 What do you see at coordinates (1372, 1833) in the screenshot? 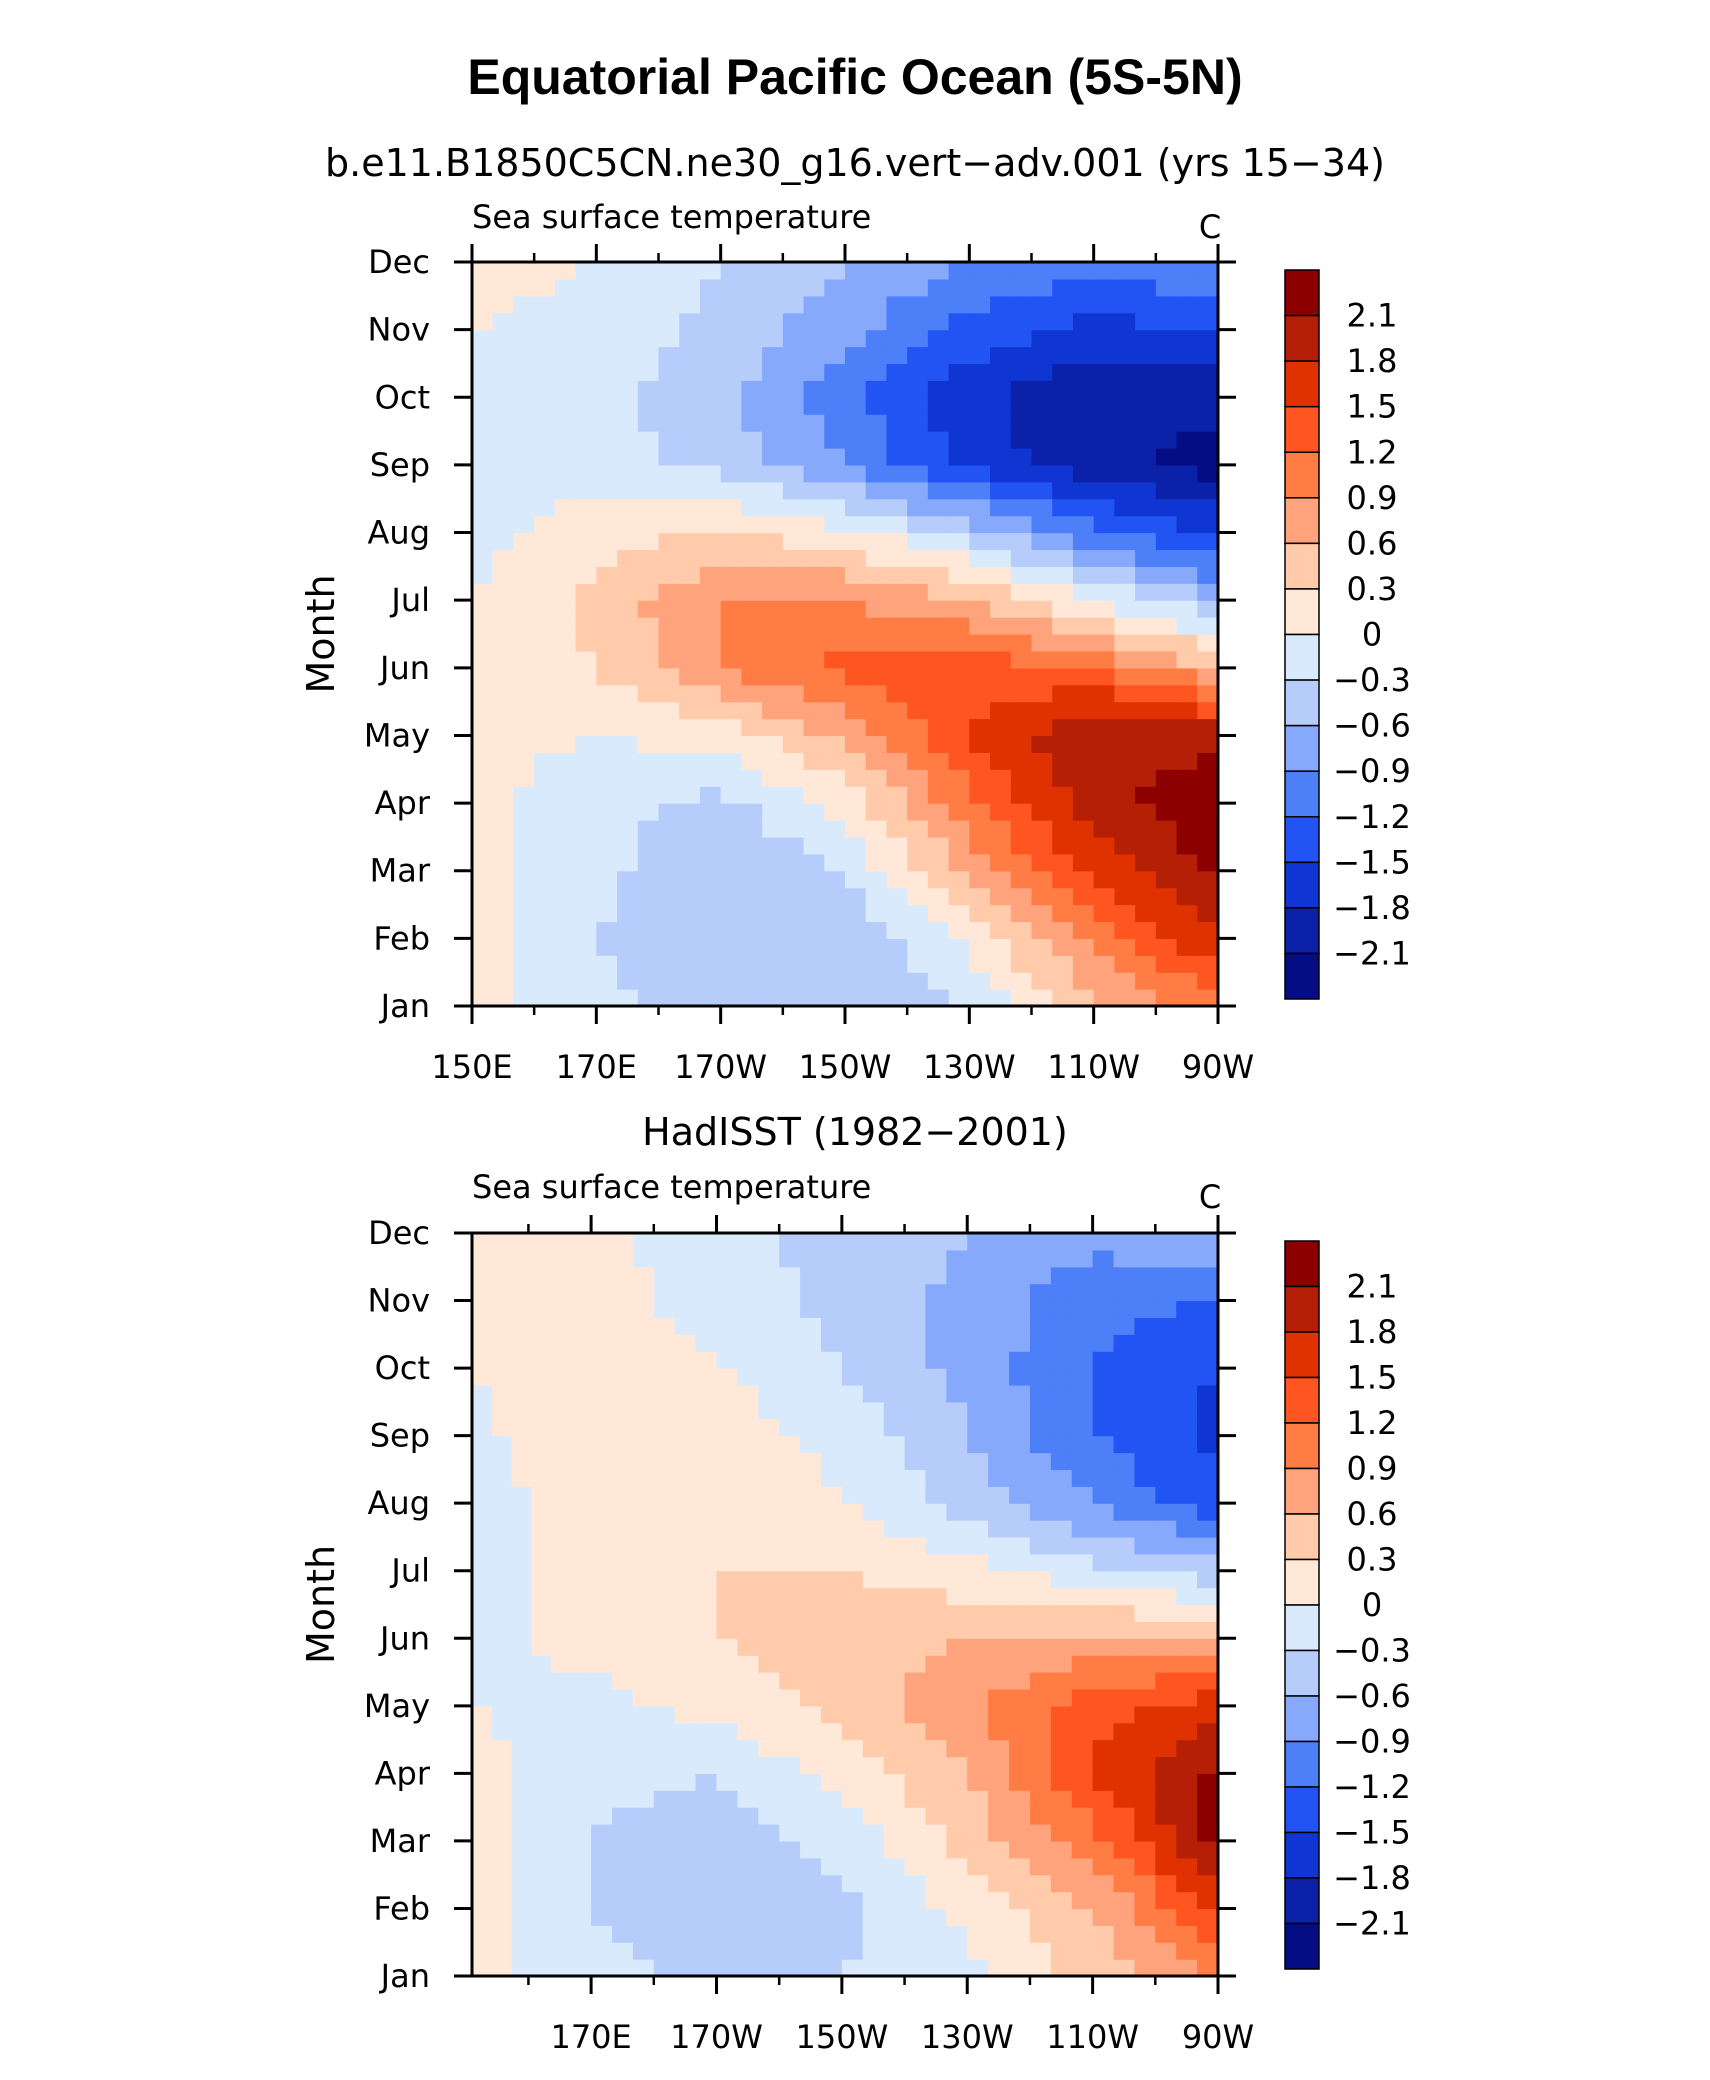
I see `colorbar-label: −1.5` at bounding box center [1372, 1833].